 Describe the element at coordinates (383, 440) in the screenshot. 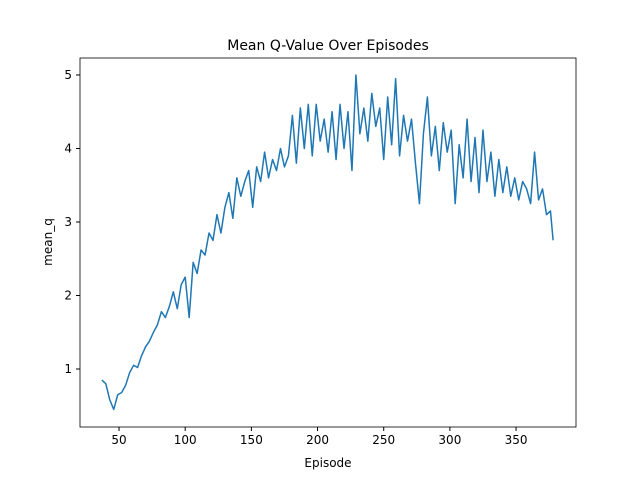

I see `x-tick-label: 250` at that location.